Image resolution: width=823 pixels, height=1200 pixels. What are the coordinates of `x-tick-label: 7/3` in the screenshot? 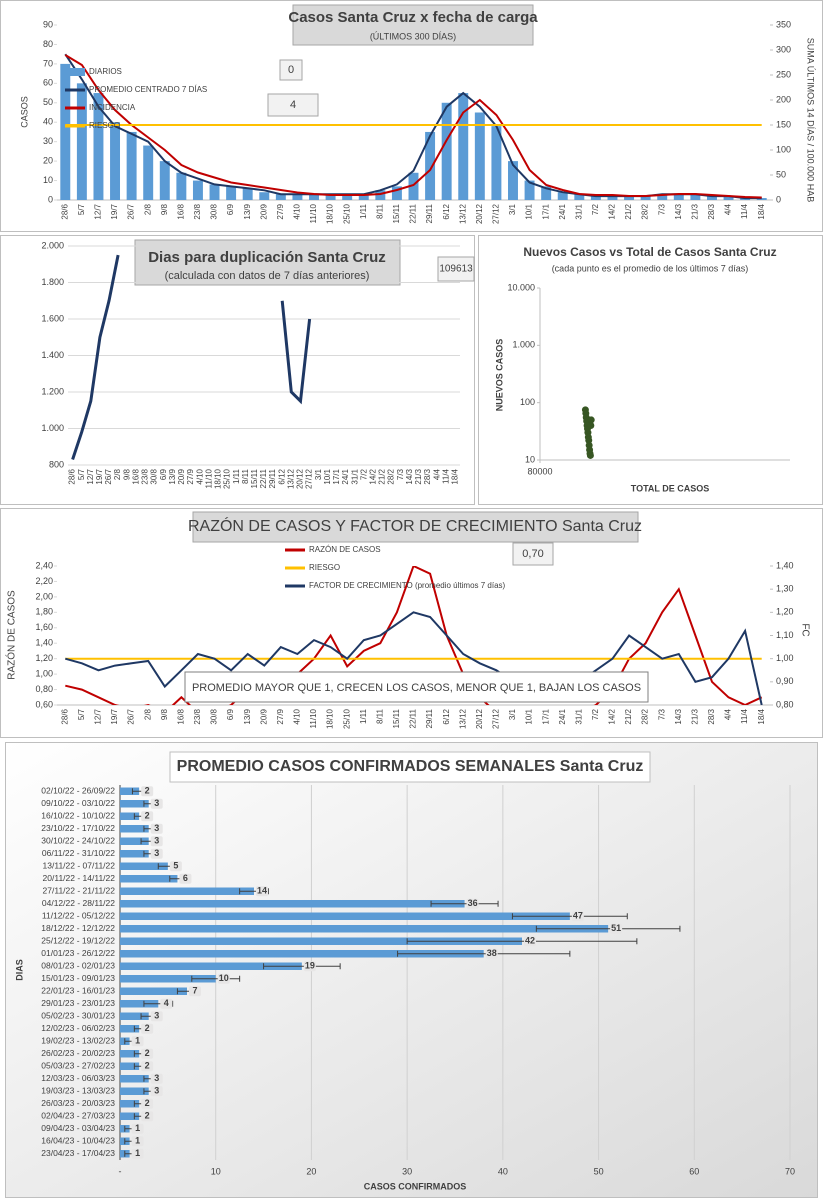 It's located at (661, 209).